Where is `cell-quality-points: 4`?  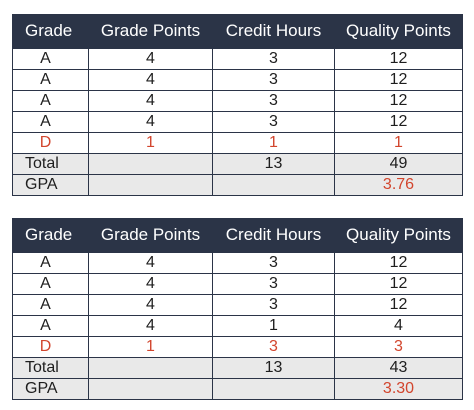 cell-quality-points: 4 is located at coordinates (398, 326).